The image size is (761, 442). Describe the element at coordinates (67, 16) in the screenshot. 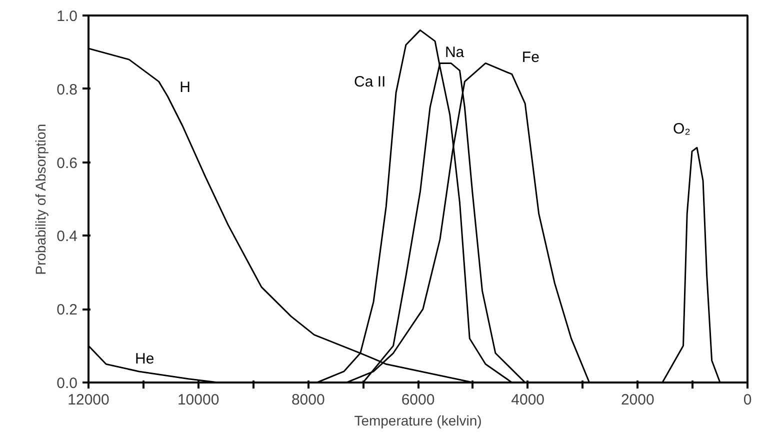

I see `y-tick-label: 1.0` at that location.